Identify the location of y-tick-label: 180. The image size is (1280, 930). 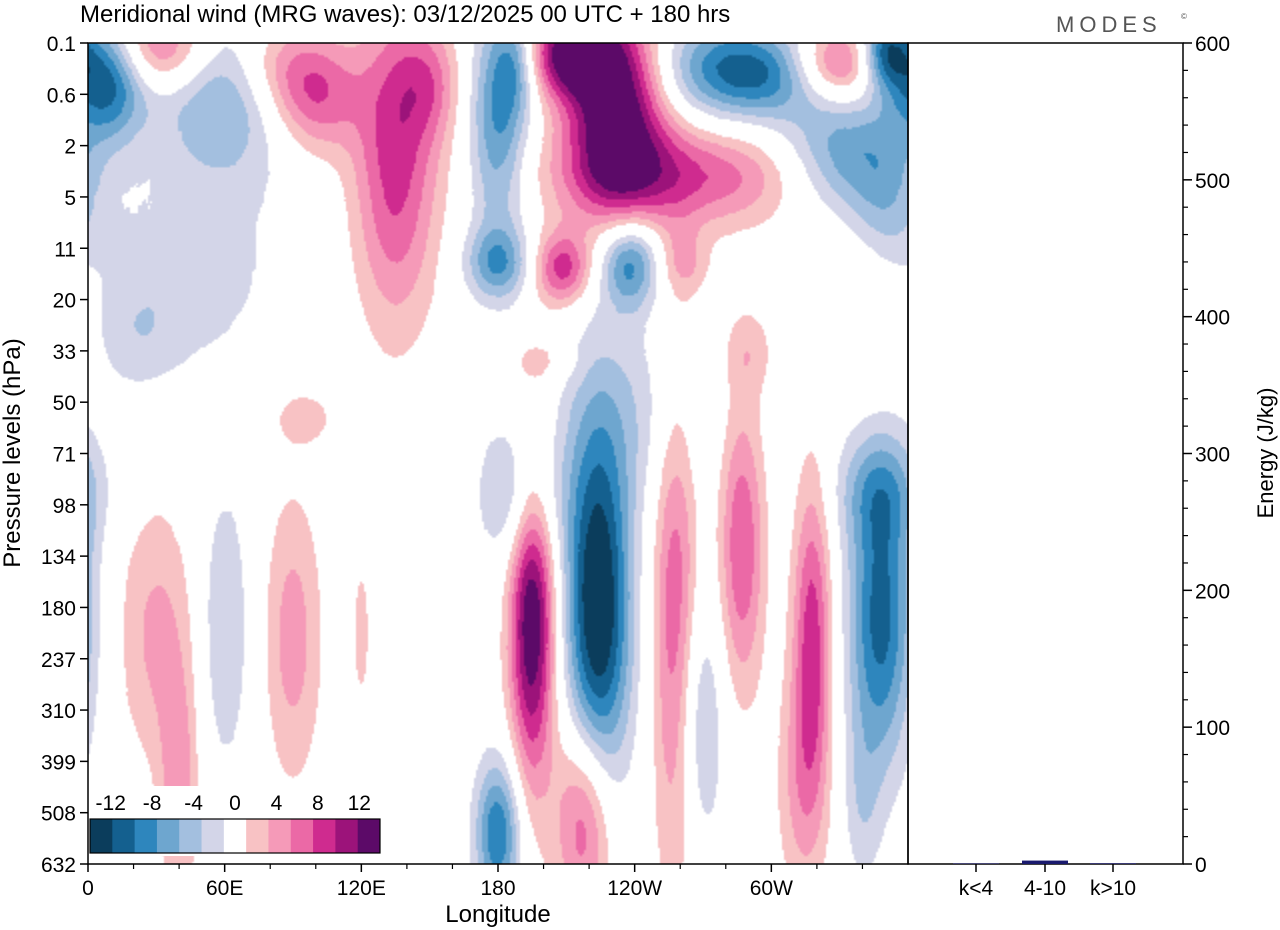
(58, 608).